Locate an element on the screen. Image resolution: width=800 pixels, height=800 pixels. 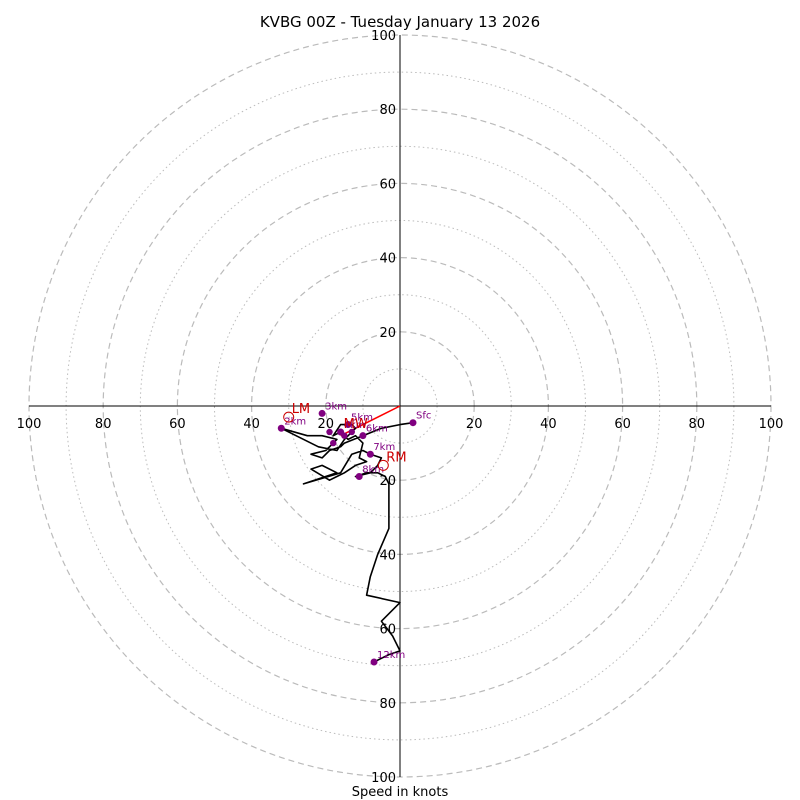
x-axis-label: Speed in knots is located at coordinates (400, 792).